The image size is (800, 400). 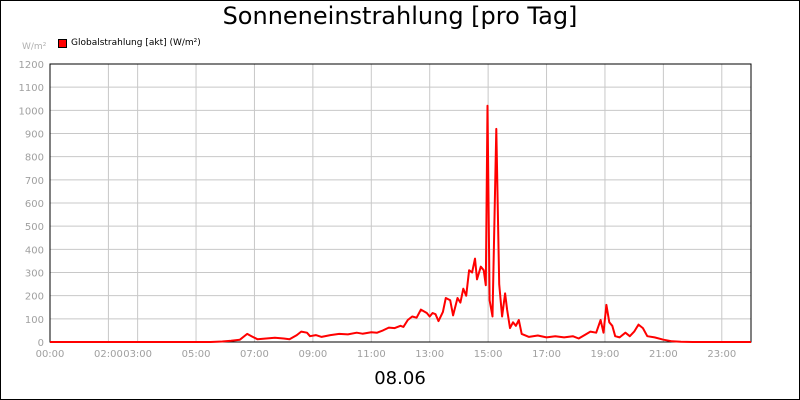 I want to click on x-tick-label: 21:00, so click(x=663, y=354).